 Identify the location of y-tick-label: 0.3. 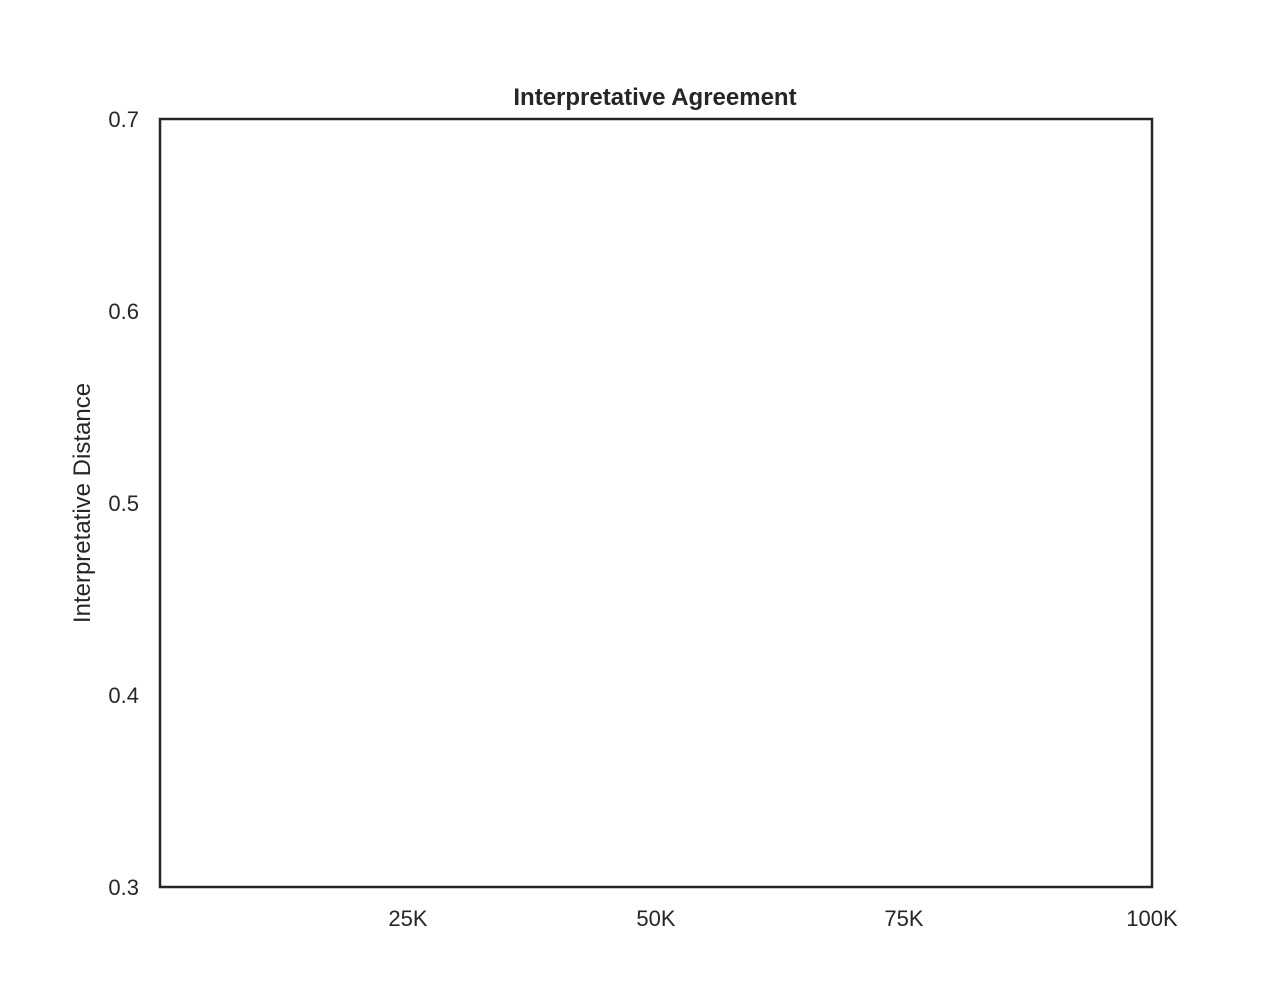
(123, 887).